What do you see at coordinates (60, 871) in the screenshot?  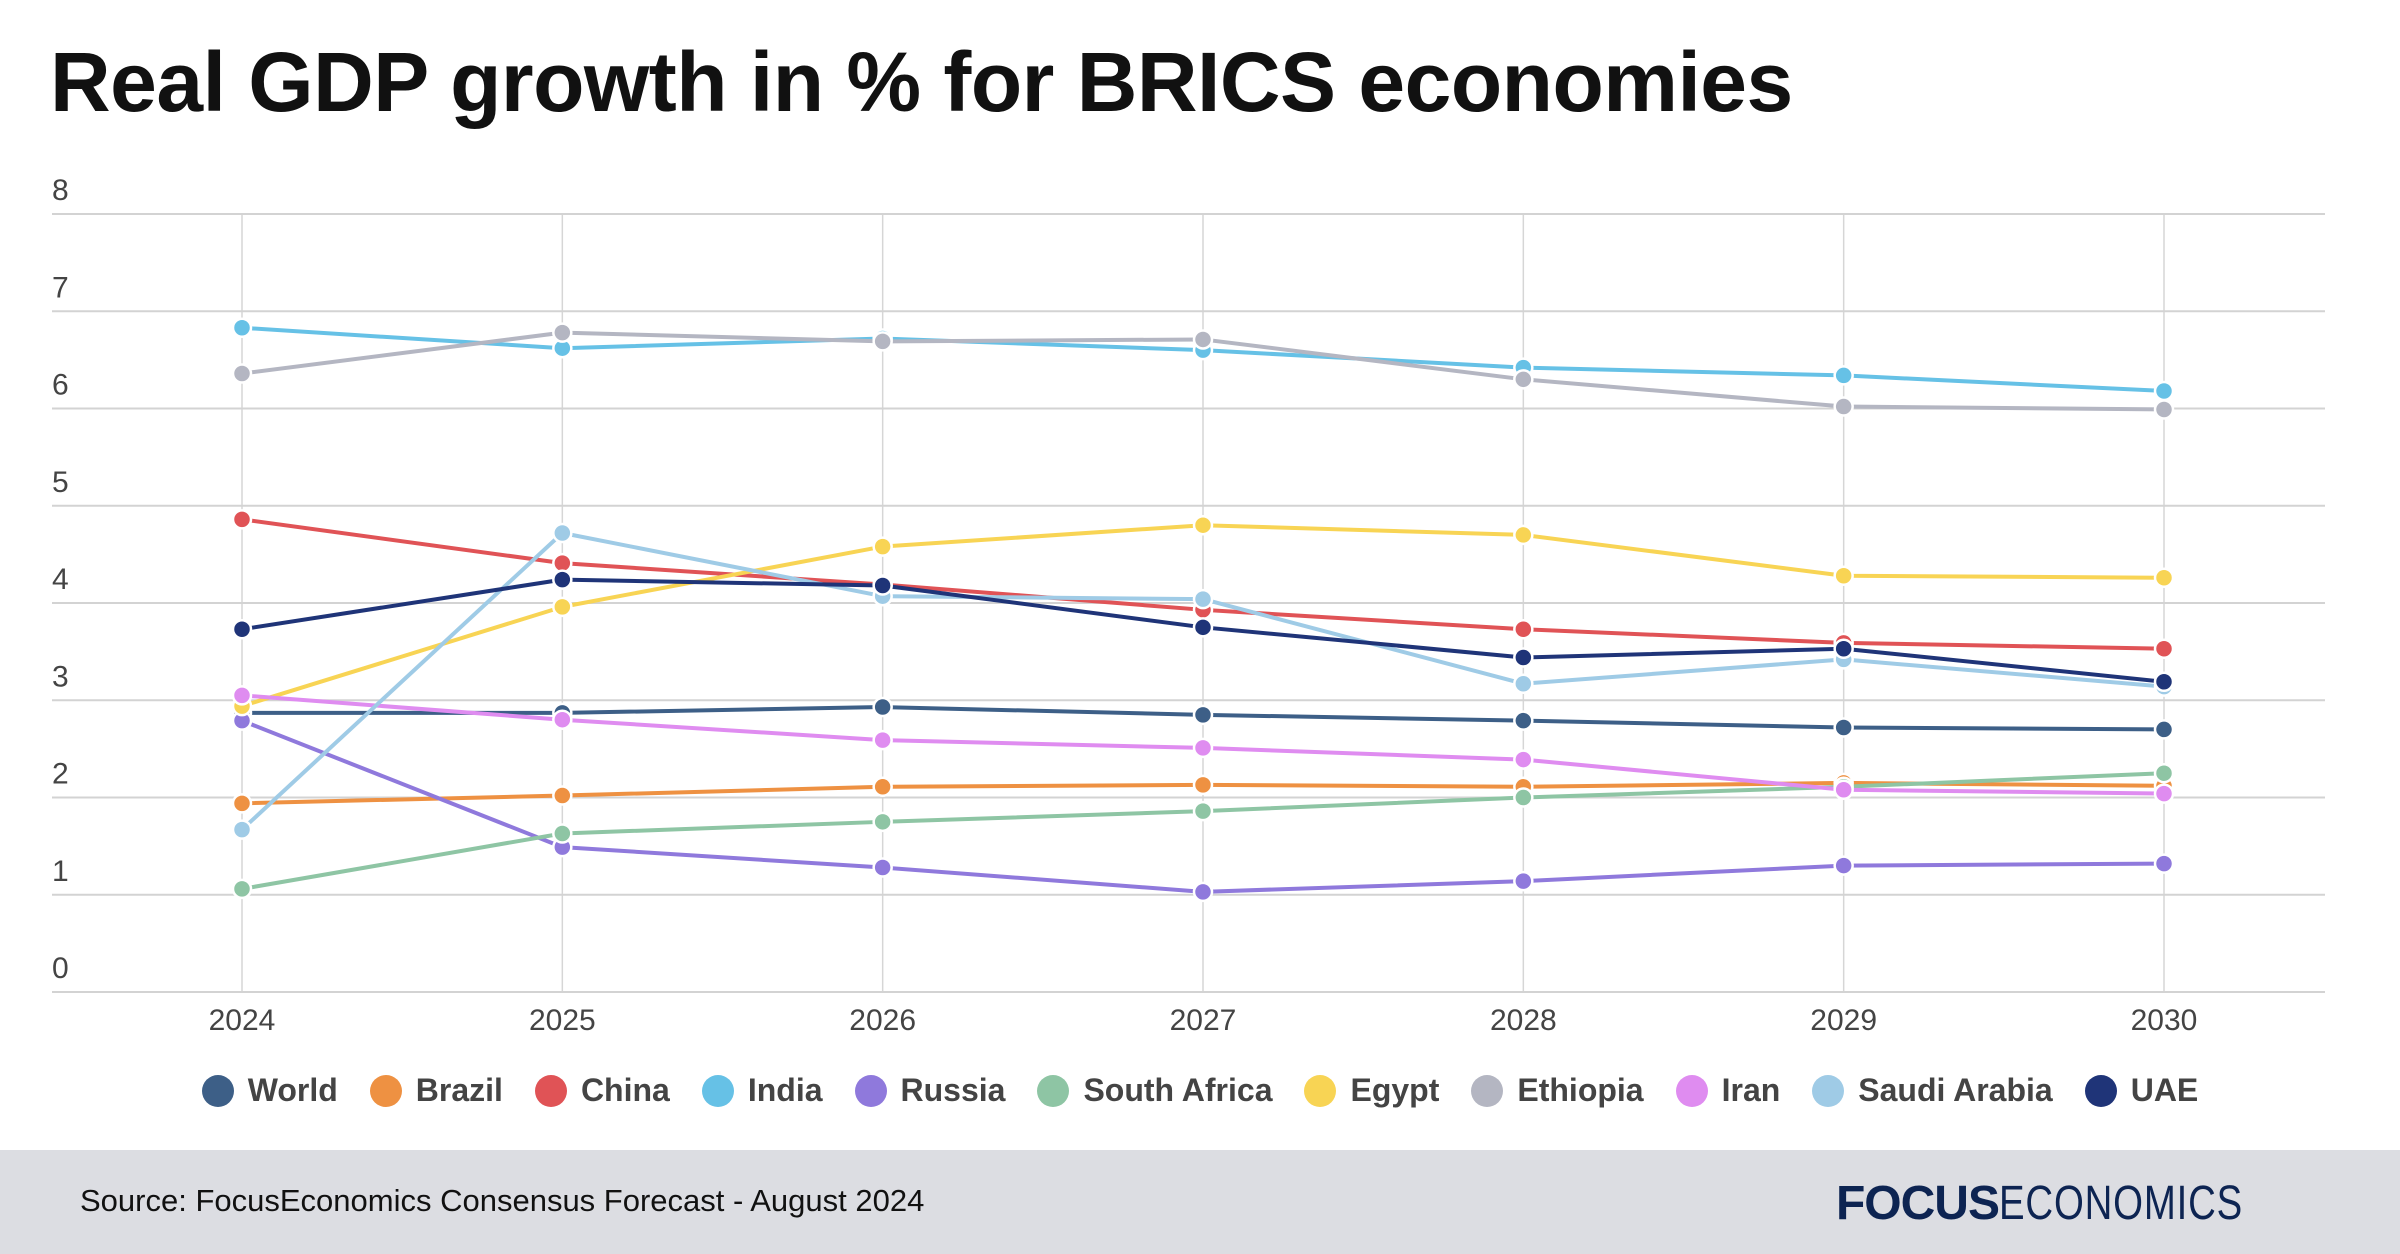 I see `y-tick-label: 1` at bounding box center [60, 871].